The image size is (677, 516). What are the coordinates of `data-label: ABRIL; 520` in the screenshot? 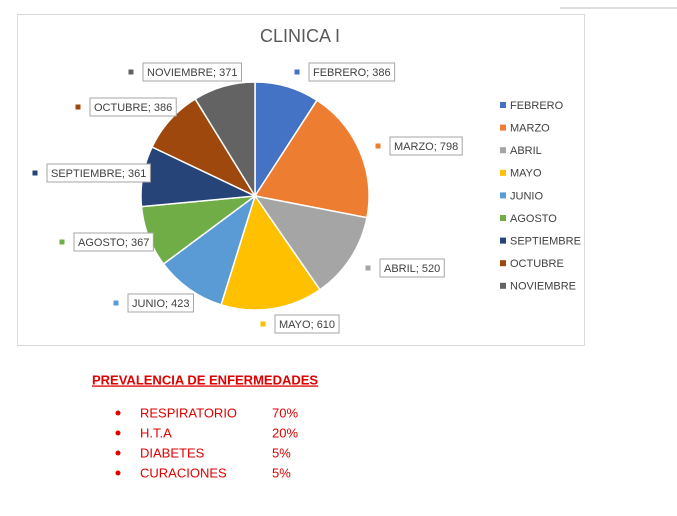 It's located at (412, 269).